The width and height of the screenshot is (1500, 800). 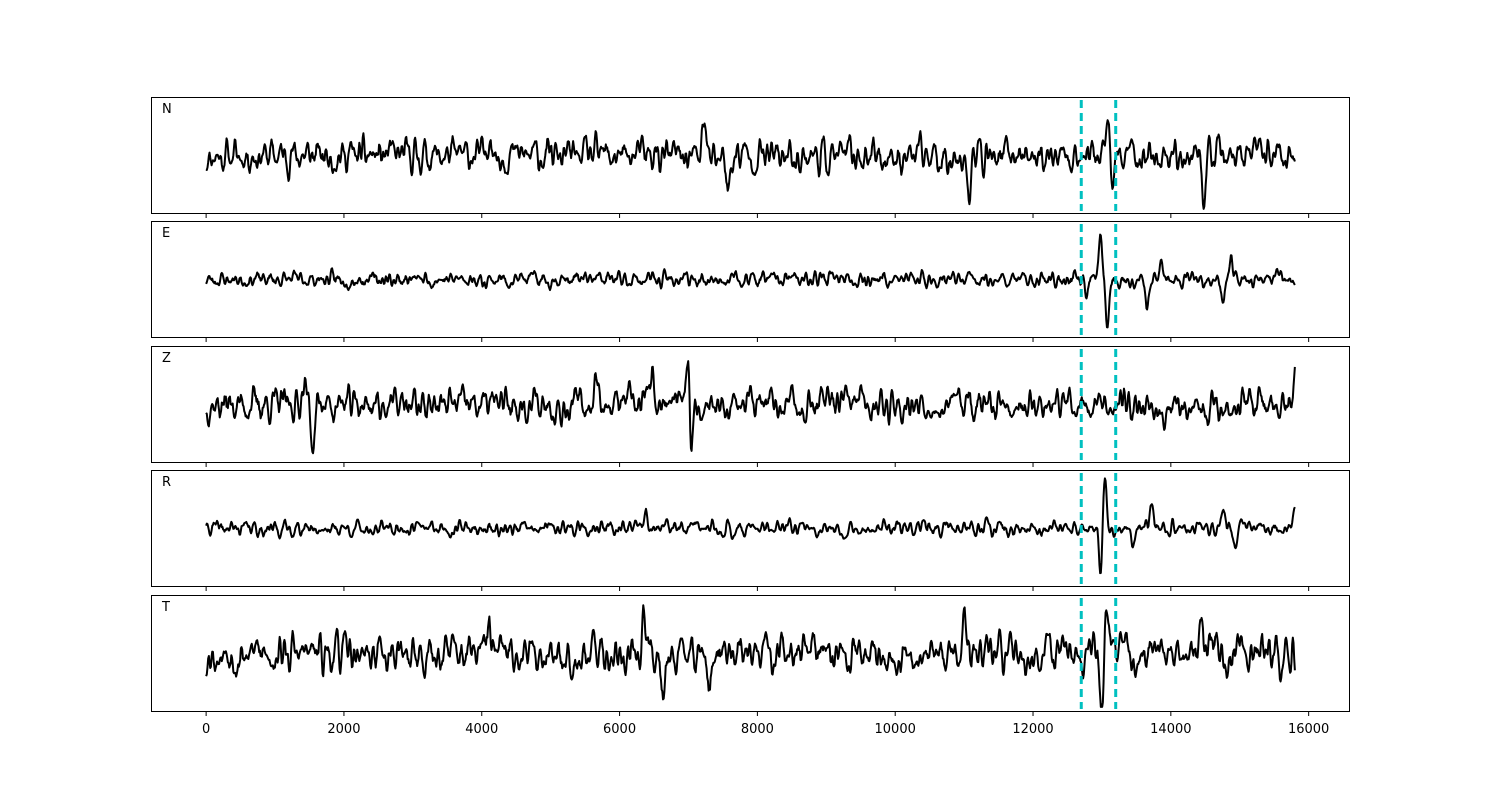 I want to click on channel-label: R, so click(x=166, y=482).